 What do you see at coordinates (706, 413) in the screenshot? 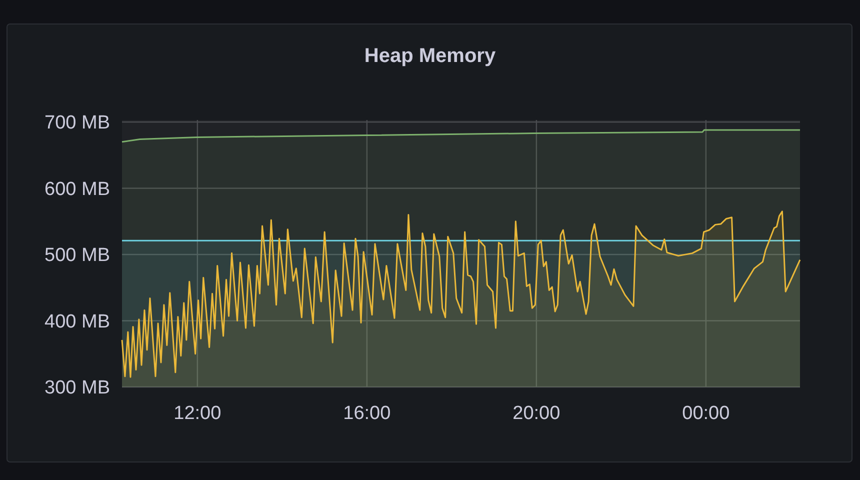
I see `x-tick-label: 00:00` at bounding box center [706, 413].